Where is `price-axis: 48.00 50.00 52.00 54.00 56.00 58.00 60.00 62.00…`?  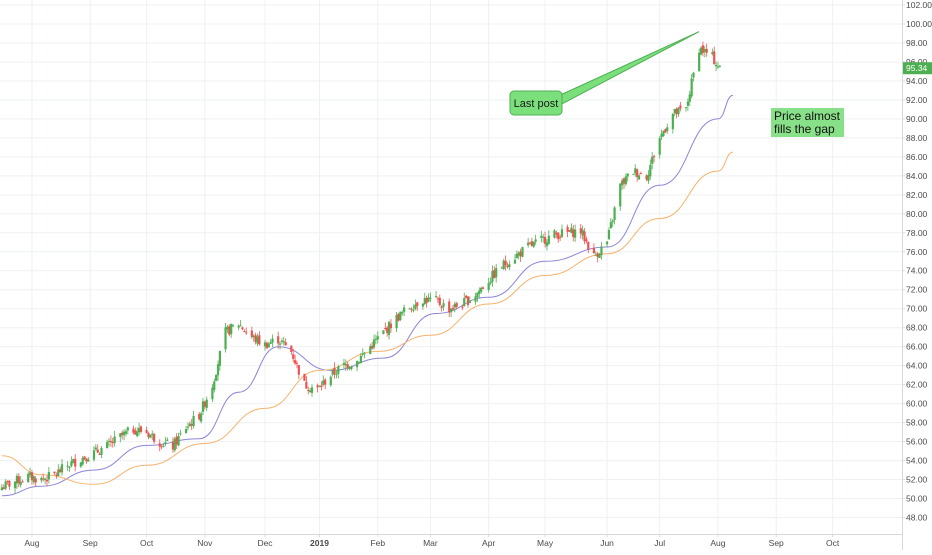
price-axis: 48.00 50.00 52.00 54.00 56.00 58.00 60.00 62.00… is located at coordinates (917, 275).